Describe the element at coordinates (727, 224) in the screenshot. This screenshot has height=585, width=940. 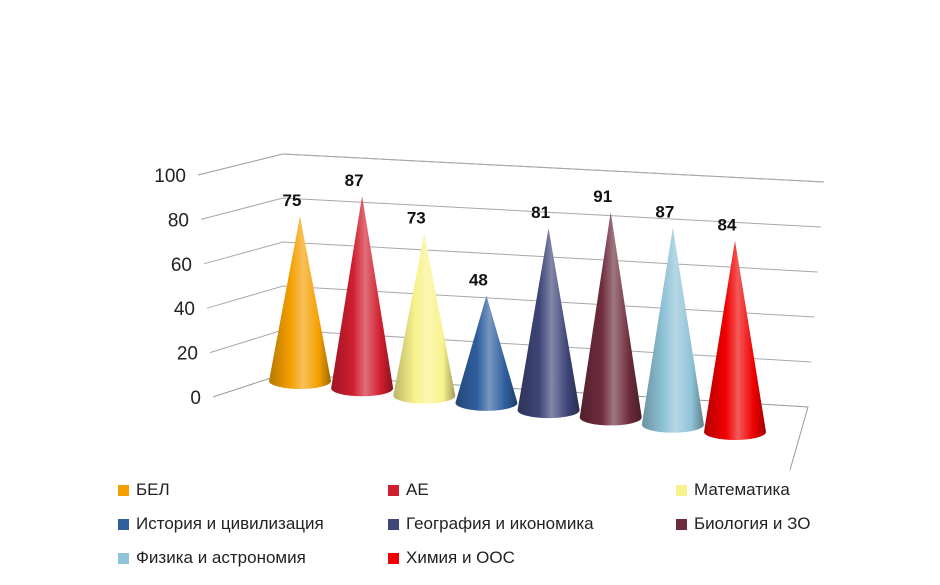
I see `data-label: 84` at that location.